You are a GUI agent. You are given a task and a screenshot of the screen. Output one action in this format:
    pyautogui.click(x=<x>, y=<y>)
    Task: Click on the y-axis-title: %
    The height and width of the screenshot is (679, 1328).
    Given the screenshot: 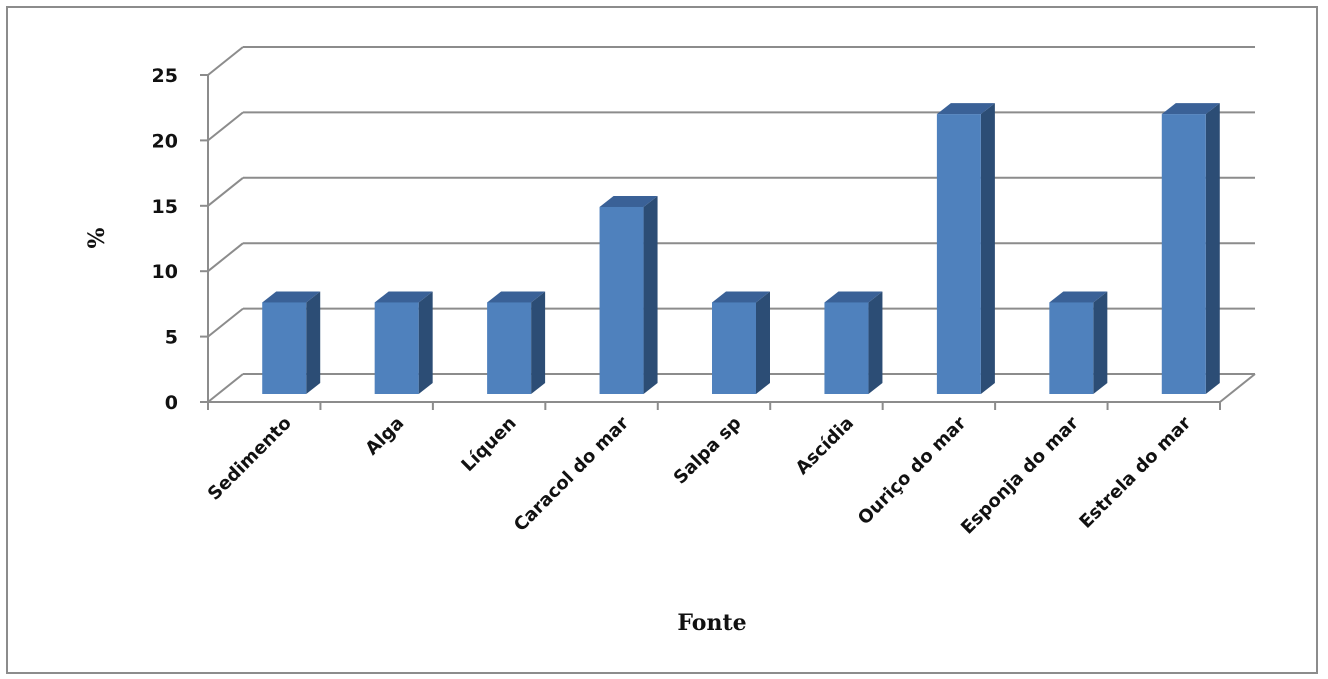 What is the action you would take?
    pyautogui.click(x=97, y=237)
    